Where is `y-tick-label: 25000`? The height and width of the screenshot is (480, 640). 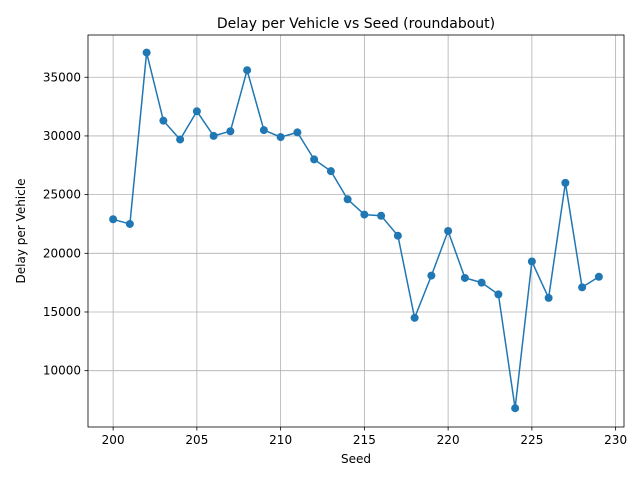
y-tick-label: 25000 is located at coordinates (62, 195).